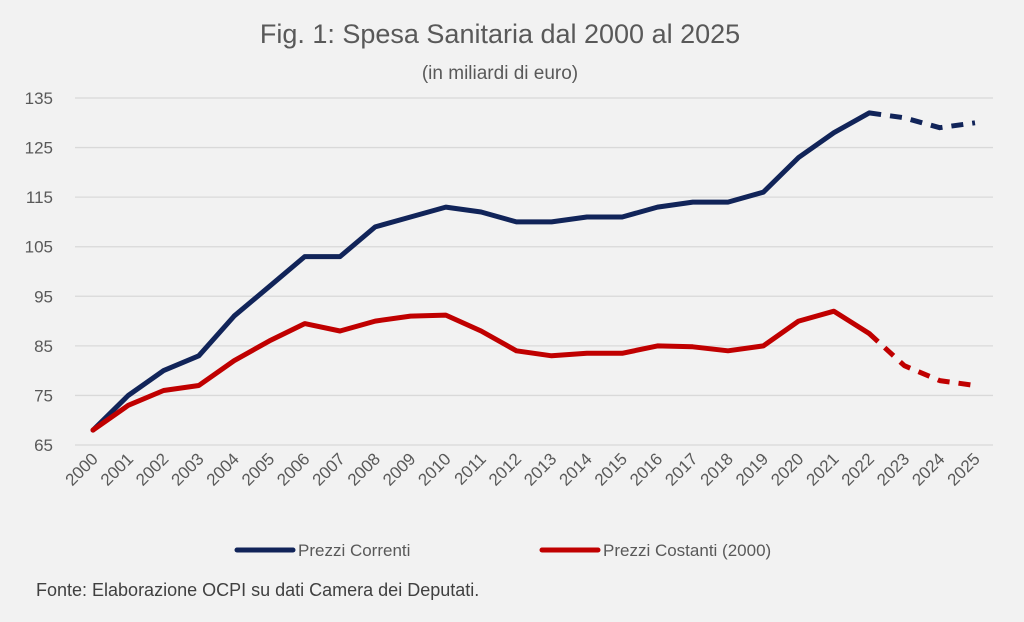 The image size is (1024, 622). Describe the element at coordinates (329, 469) in the screenshot. I see `x-tick-label: 2007` at that location.